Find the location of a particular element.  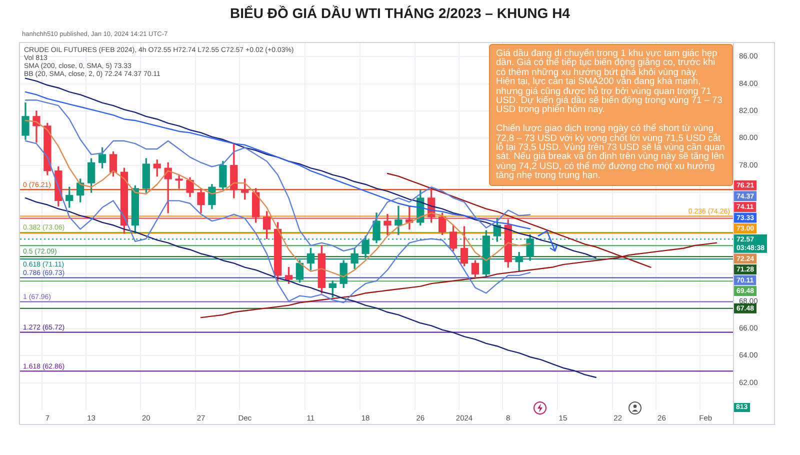

text: Giá dầu đang di chuyển trong 1 khu vực tam giác hẹp dần. Giá có thể tiếp tục biến động giằng co, trước khi có thêm những xu hướng bứt phá khỏi vùng này. Hiện tại, lực cản tại SMA200 vẫn đang khá mạnh, nhưng giá cũng được hỗ trợ bởi vùng quan trọng 71 USD. Dự kiến giá dầu sẽ biến động trong vùng 71 – 73 USD trong phiên hôm nay. Chiến lược giao dịch trong ngày có thể short từ vùng 72,8 – 73 USD với kỳ vọng chốt lời vùng 71,5 USD cắt lỗ tại 73,5 USD. Vùng trên 73 USD sẽ là vùng cần quan sát. Nếu giá break và ổn định trên vùng này sẽ tăng lên vùng 74,2 USD, có thể mở đường cho một xu hướng tăng nhẹ trong trung hạn. is located at coordinates (610, 114).